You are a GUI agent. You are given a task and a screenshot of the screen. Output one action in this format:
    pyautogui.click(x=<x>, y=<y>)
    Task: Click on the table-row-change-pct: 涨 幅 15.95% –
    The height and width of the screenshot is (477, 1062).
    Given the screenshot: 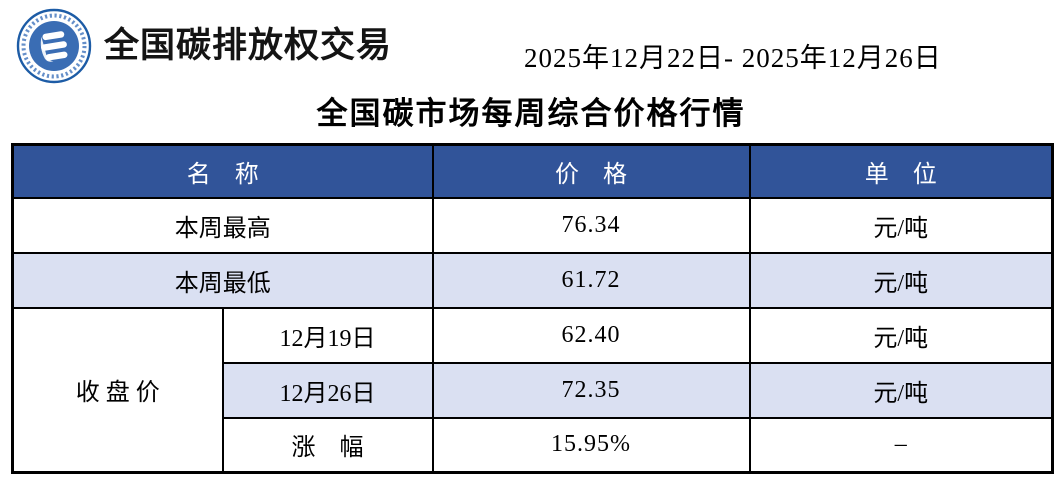 What is the action you would take?
    pyautogui.click(x=533, y=445)
    